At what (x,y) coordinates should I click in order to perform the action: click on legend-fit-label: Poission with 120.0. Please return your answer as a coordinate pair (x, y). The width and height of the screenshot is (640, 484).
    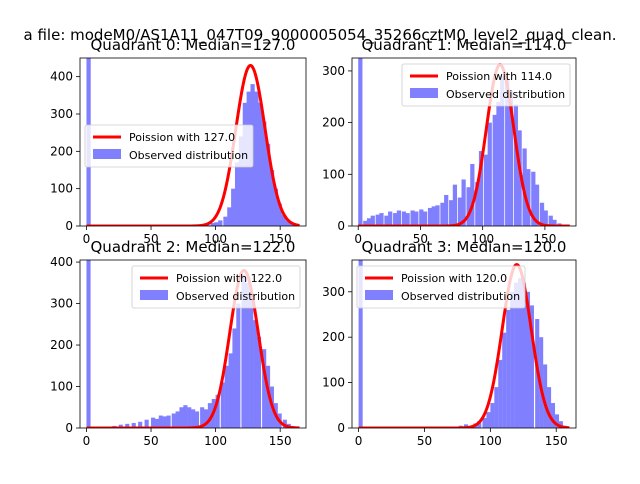
    Looking at the image, I should click on (454, 278).